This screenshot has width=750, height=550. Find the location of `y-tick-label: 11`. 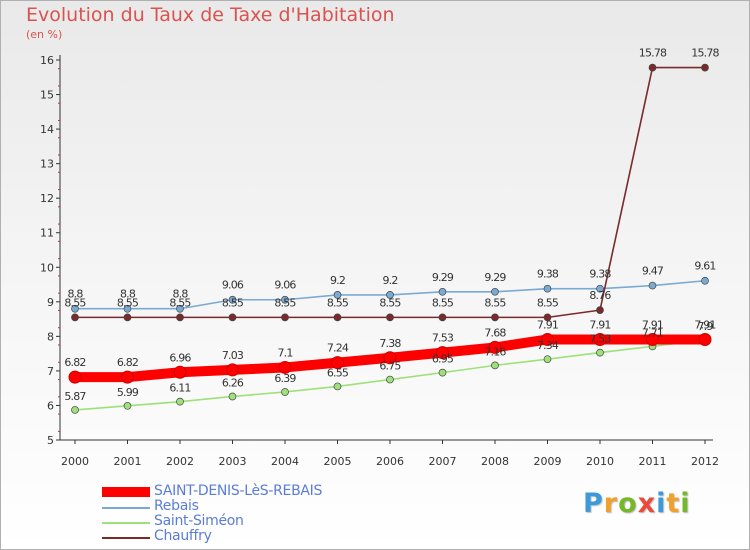

y-tick-label: 11 is located at coordinates (47, 233).